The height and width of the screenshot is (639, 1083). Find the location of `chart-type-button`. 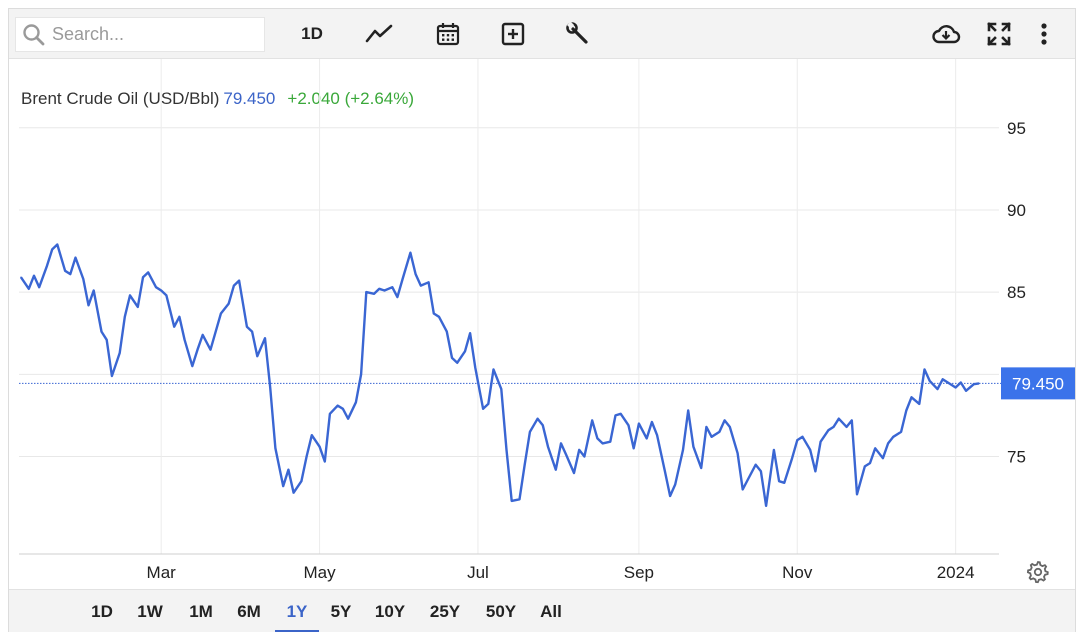

chart-type-button is located at coordinates (379, 34).